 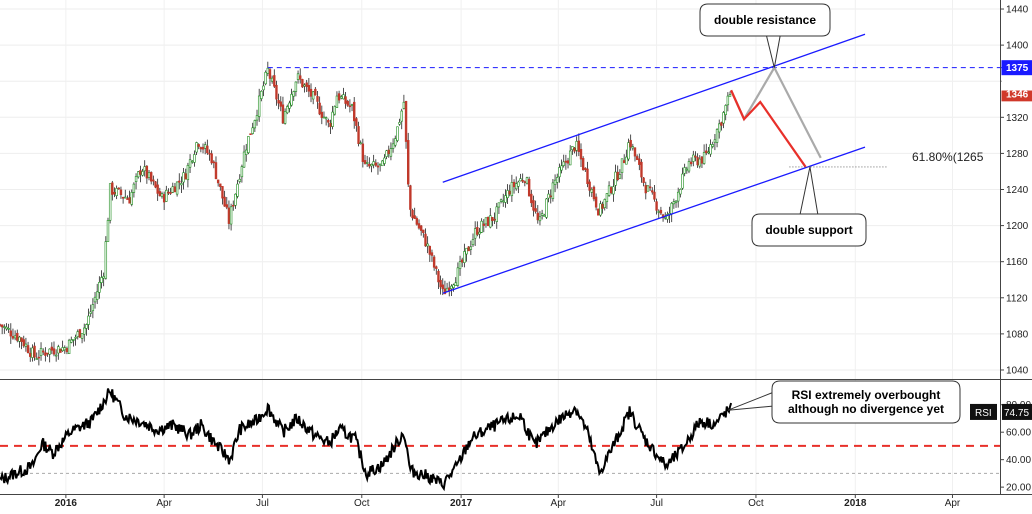 I want to click on y-tick-label: 1160, so click(x=1017, y=262).